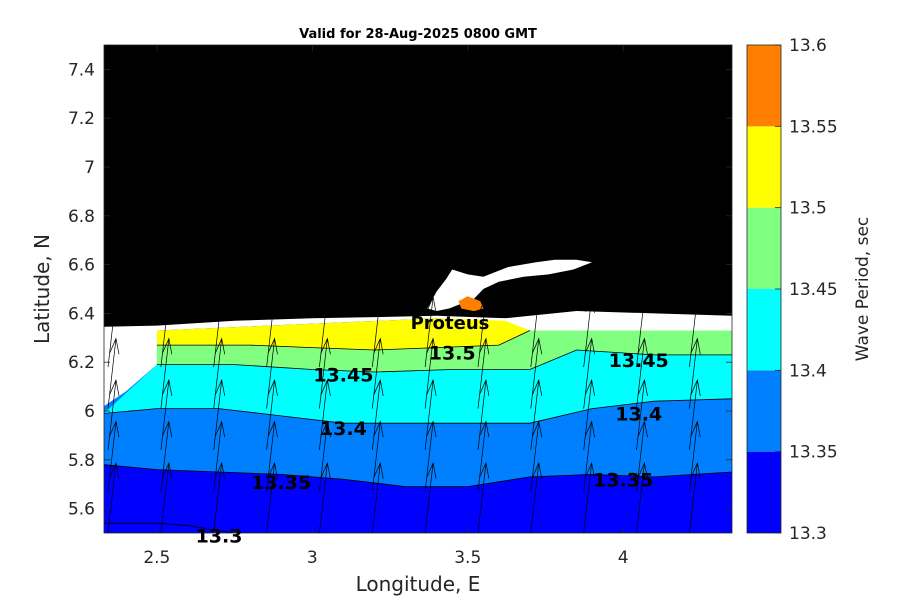 The width and height of the screenshot is (900, 600). Describe the element at coordinates (81, 217) in the screenshot. I see `y-tick-label: 6.8` at that location.